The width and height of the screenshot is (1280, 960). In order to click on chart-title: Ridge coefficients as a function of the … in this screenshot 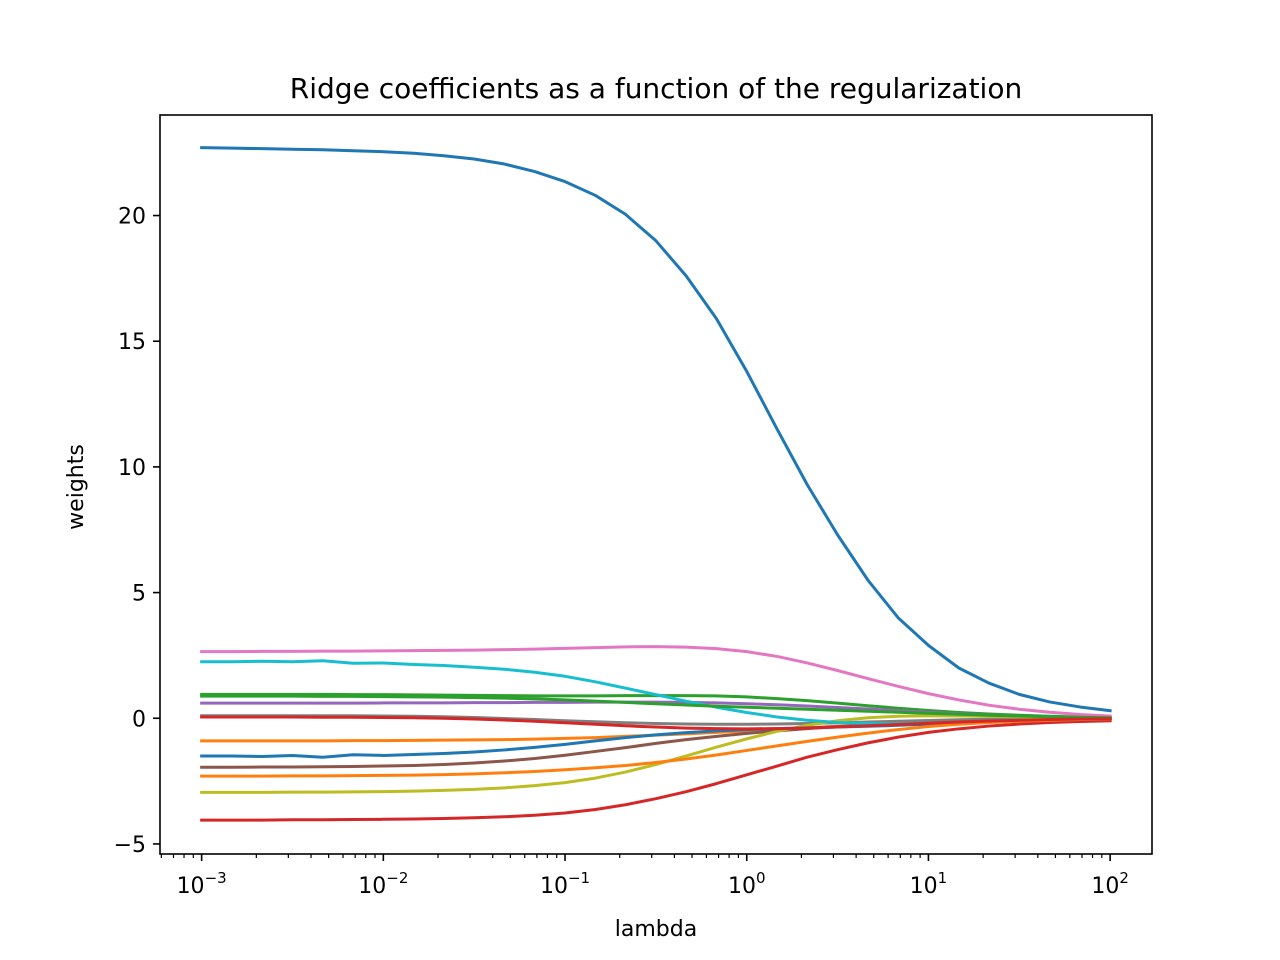, I will do `click(656, 88)`.